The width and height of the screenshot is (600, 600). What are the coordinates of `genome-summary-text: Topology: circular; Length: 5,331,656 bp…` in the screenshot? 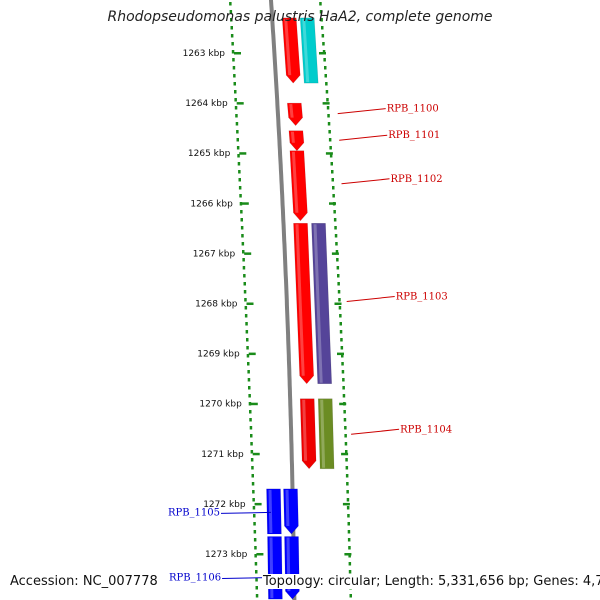 It's located at (431, 581).